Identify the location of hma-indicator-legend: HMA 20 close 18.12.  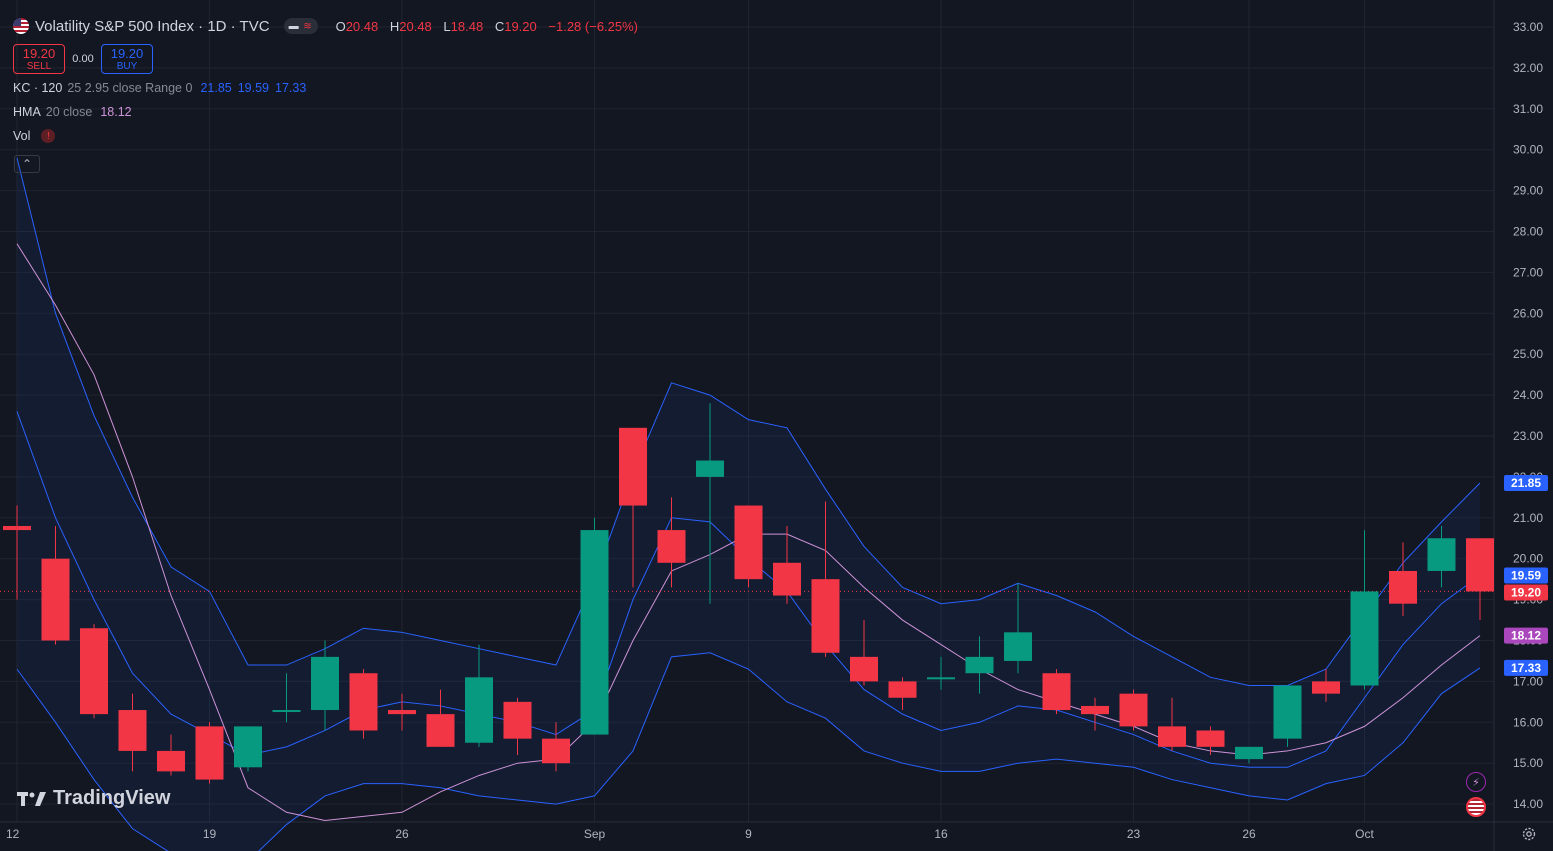
(329, 112).